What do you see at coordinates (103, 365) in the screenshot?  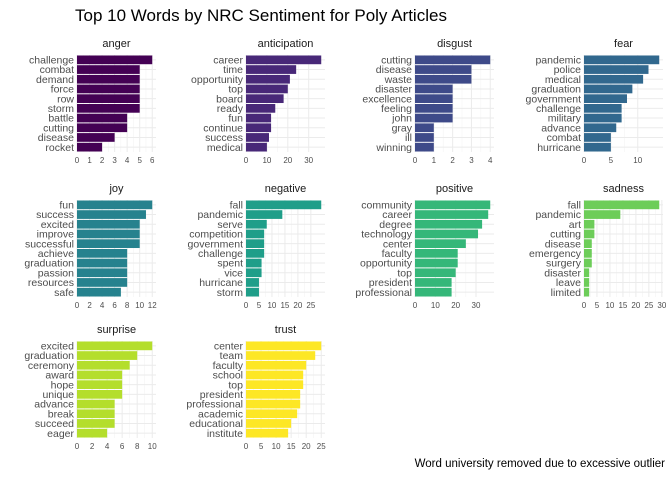 I see `bar-surprise-ceremony` at bounding box center [103, 365].